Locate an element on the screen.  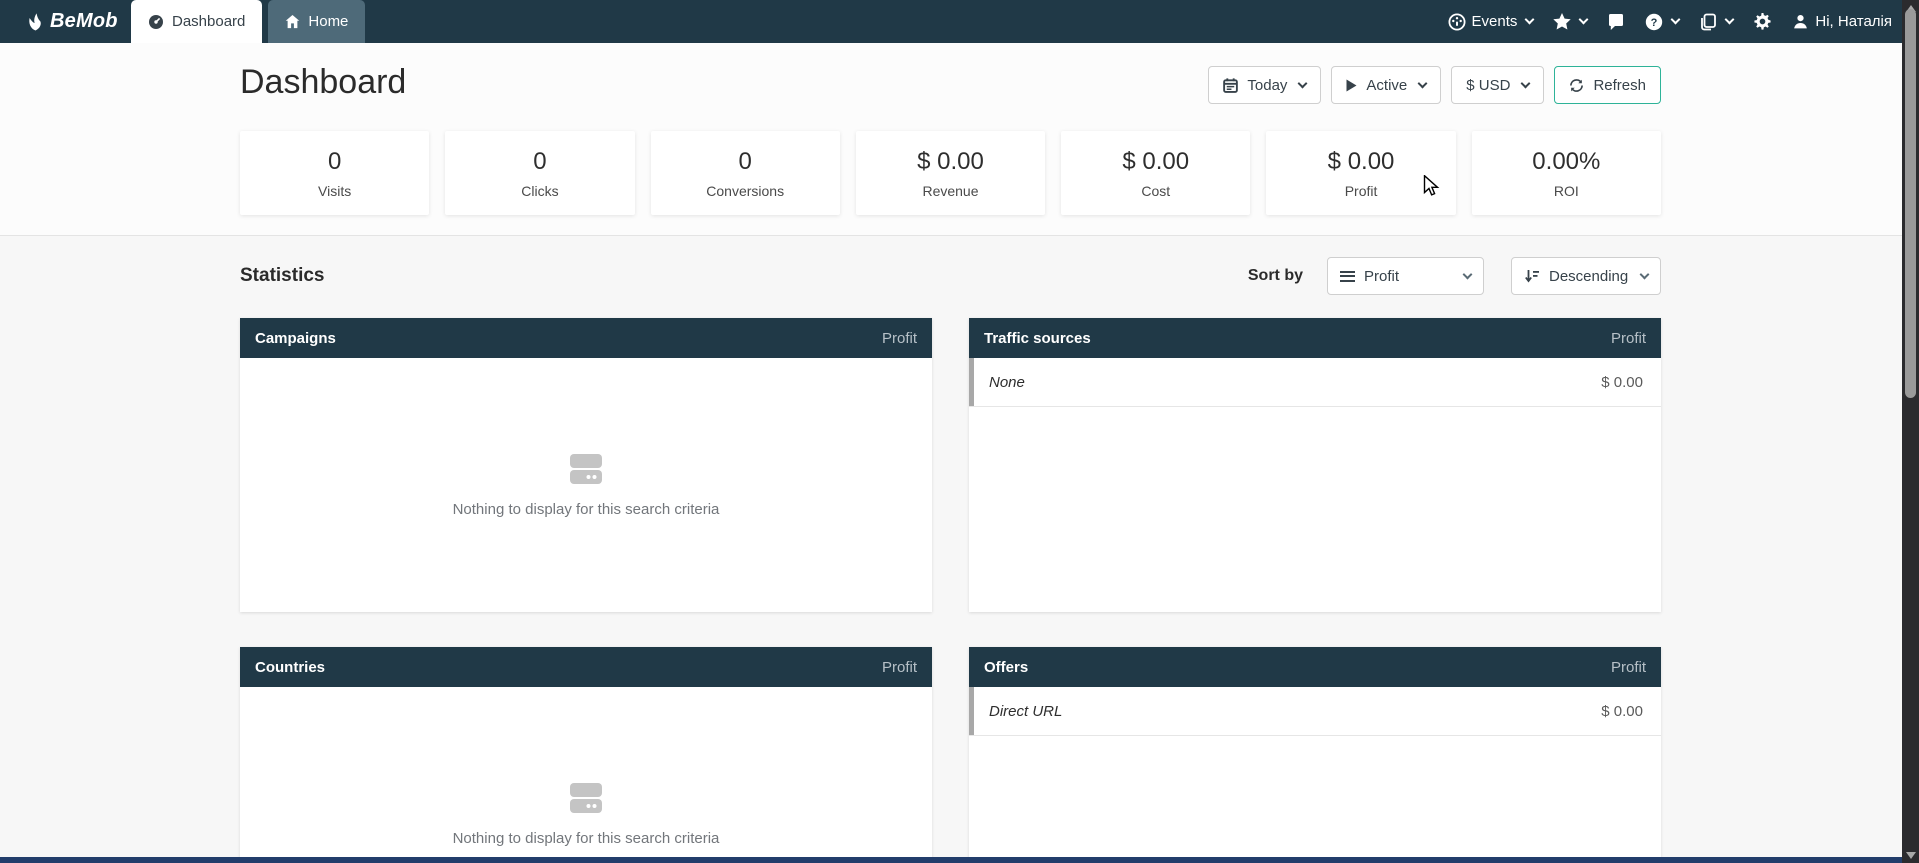
scroll-down-arrow is located at coordinates (1910, 855).